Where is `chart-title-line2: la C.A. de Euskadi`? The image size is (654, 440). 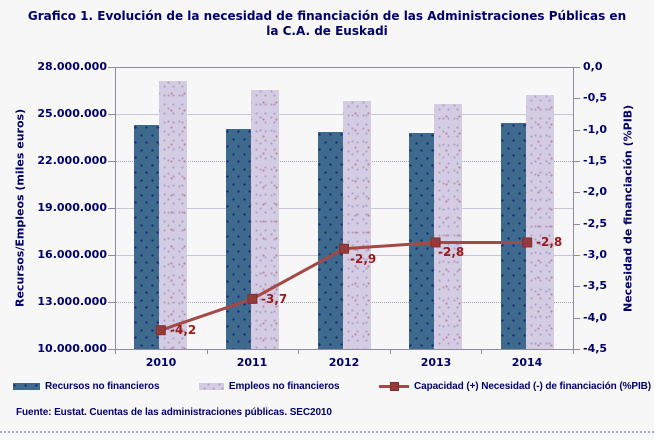
chart-title-line2: la C.A. de Euskadi is located at coordinates (327, 31).